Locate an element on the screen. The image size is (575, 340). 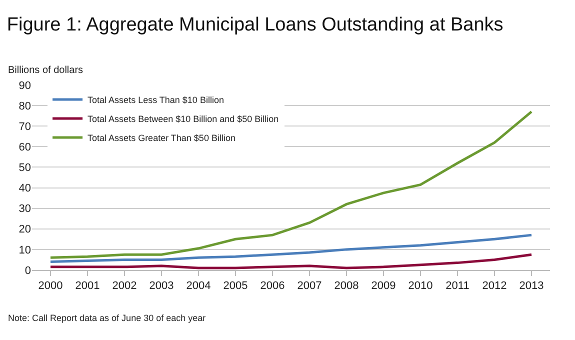
y-tick-label: 80 is located at coordinates (24, 106).